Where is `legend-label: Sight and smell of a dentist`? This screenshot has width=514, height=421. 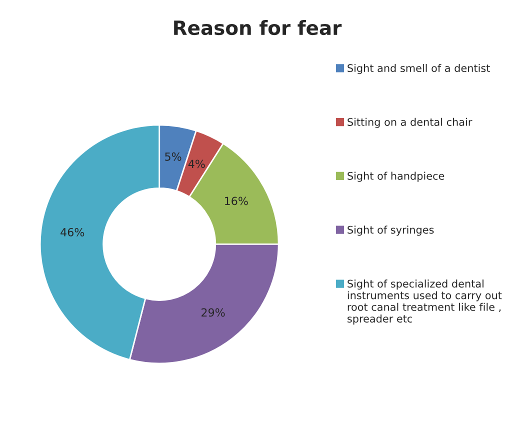 legend-label: Sight and smell of a dentist is located at coordinates (419, 69).